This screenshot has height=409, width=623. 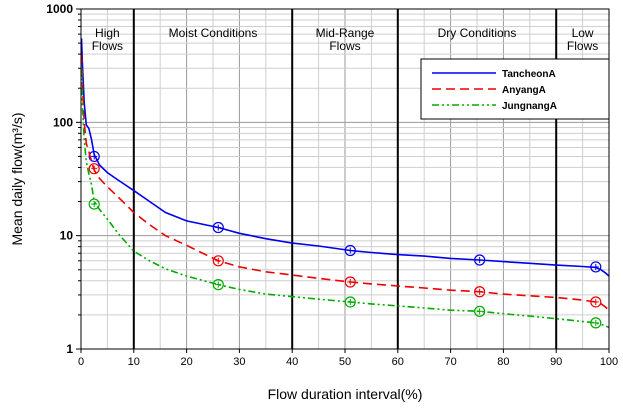 I want to click on legend-label-jungnanga: JungnangA, so click(x=529, y=106).